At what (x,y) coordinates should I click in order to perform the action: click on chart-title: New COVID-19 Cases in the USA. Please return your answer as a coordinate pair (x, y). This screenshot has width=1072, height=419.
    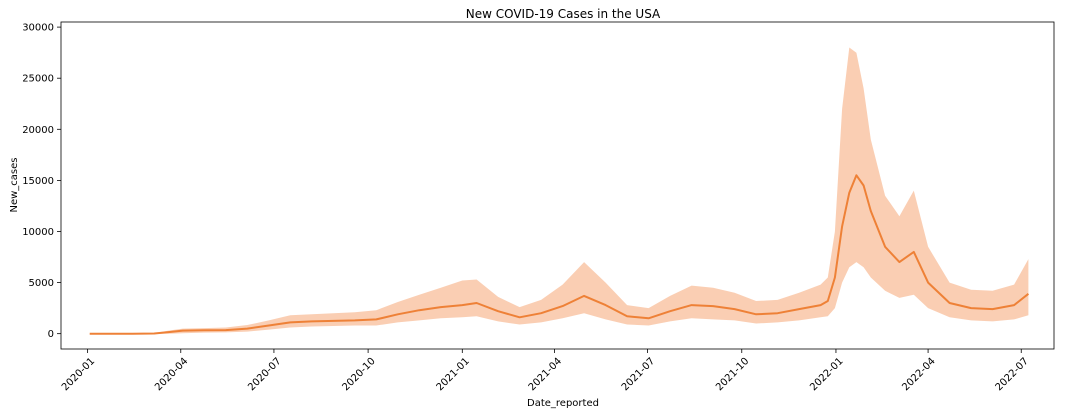
    Looking at the image, I should click on (563, 14).